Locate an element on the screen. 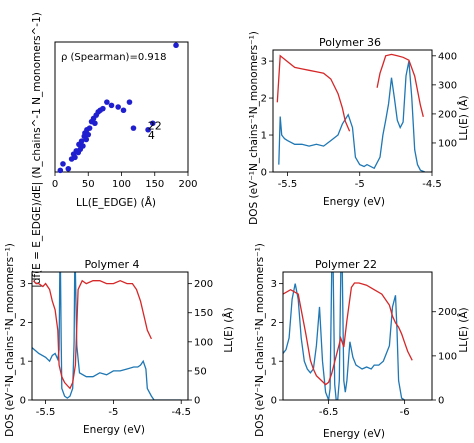 This screenshot has width=474, height=443. polymer-36-title: Polymer 36 is located at coordinates (350, 42).